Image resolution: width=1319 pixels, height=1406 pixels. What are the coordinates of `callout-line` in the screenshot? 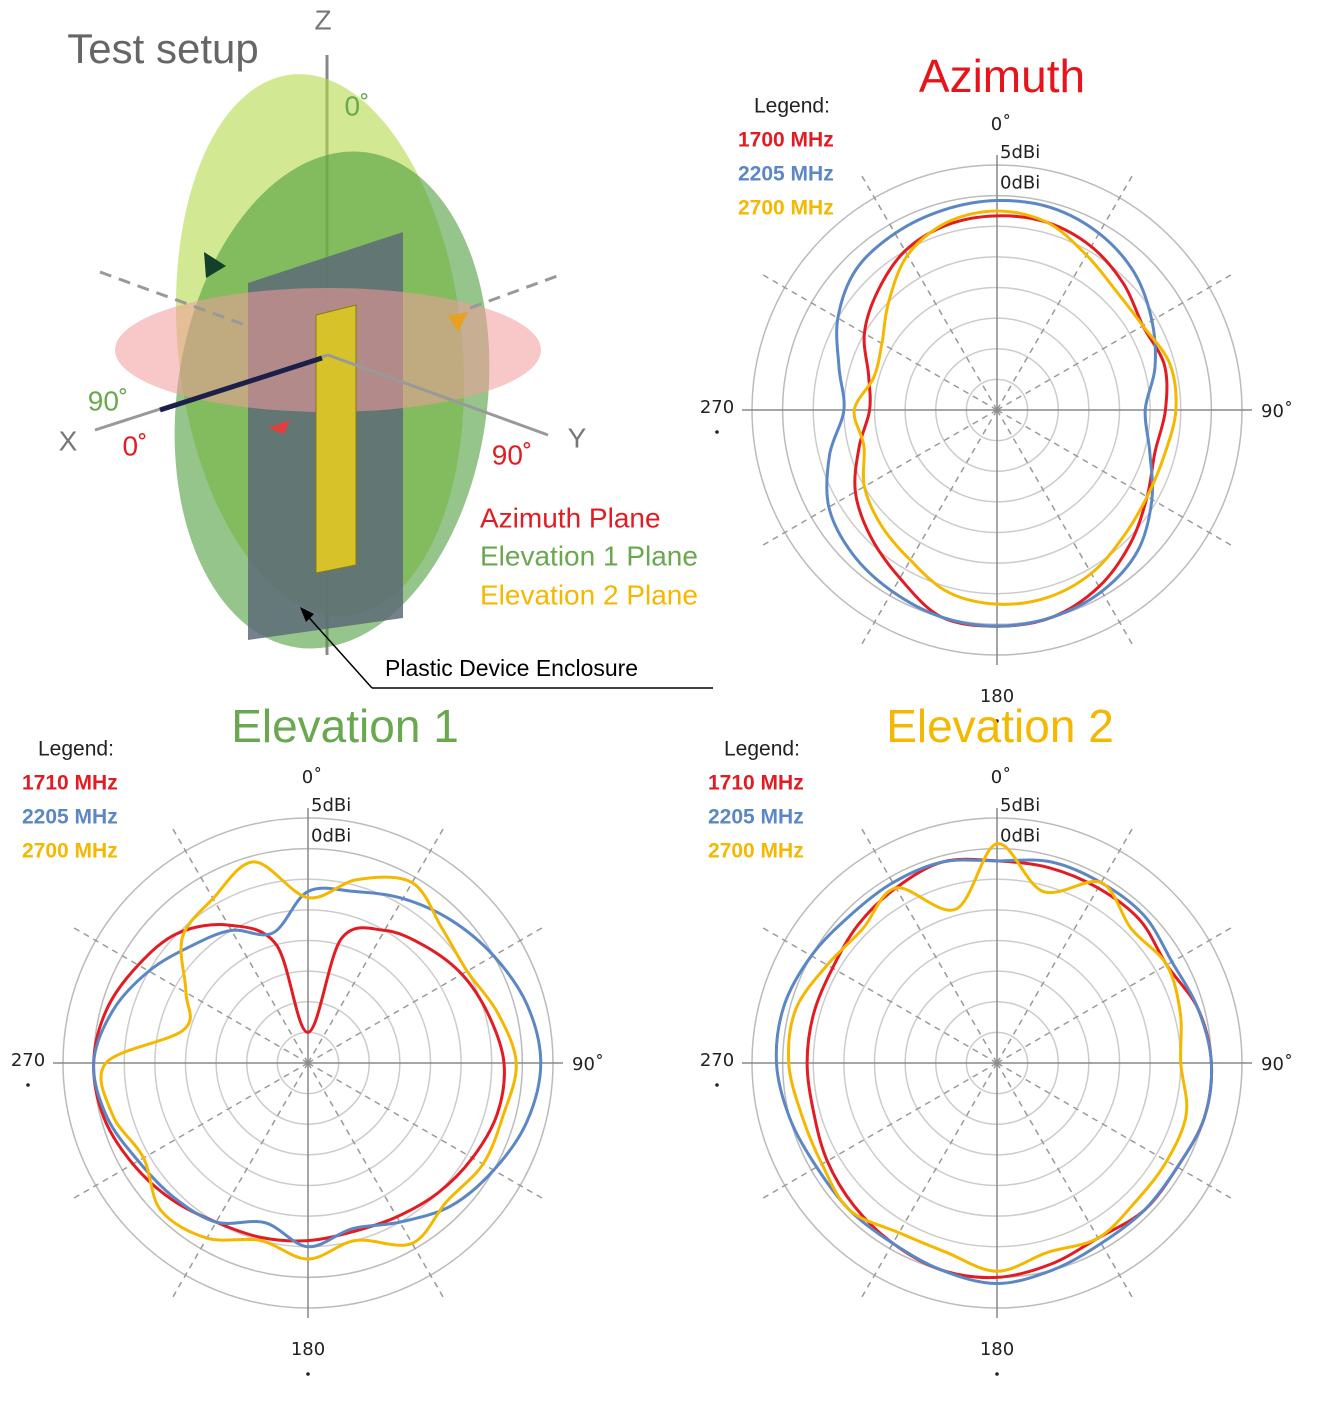 It's located at (338, 650).